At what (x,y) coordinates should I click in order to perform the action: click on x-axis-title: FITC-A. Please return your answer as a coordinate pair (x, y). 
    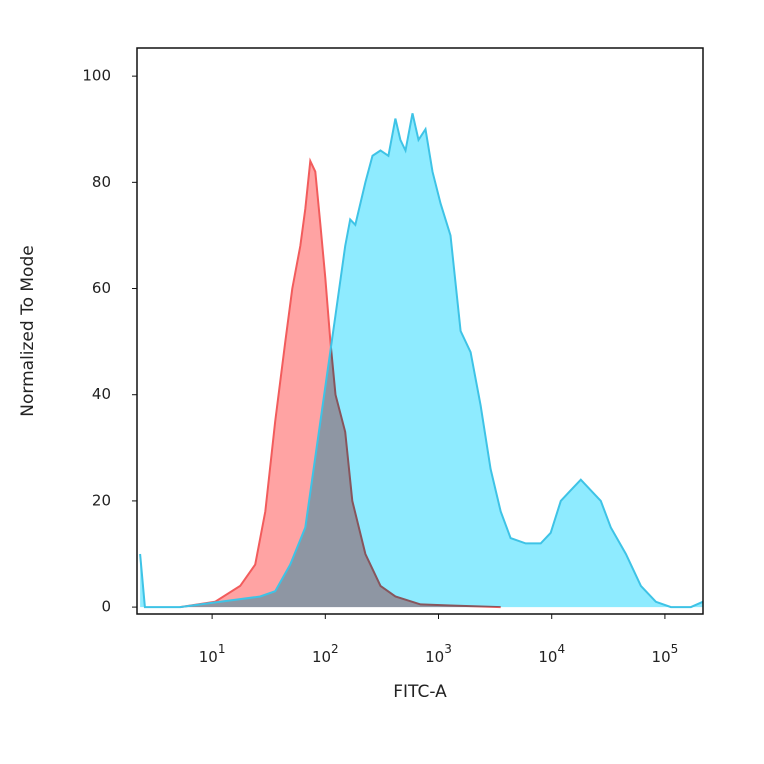
    Looking at the image, I should click on (420, 692).